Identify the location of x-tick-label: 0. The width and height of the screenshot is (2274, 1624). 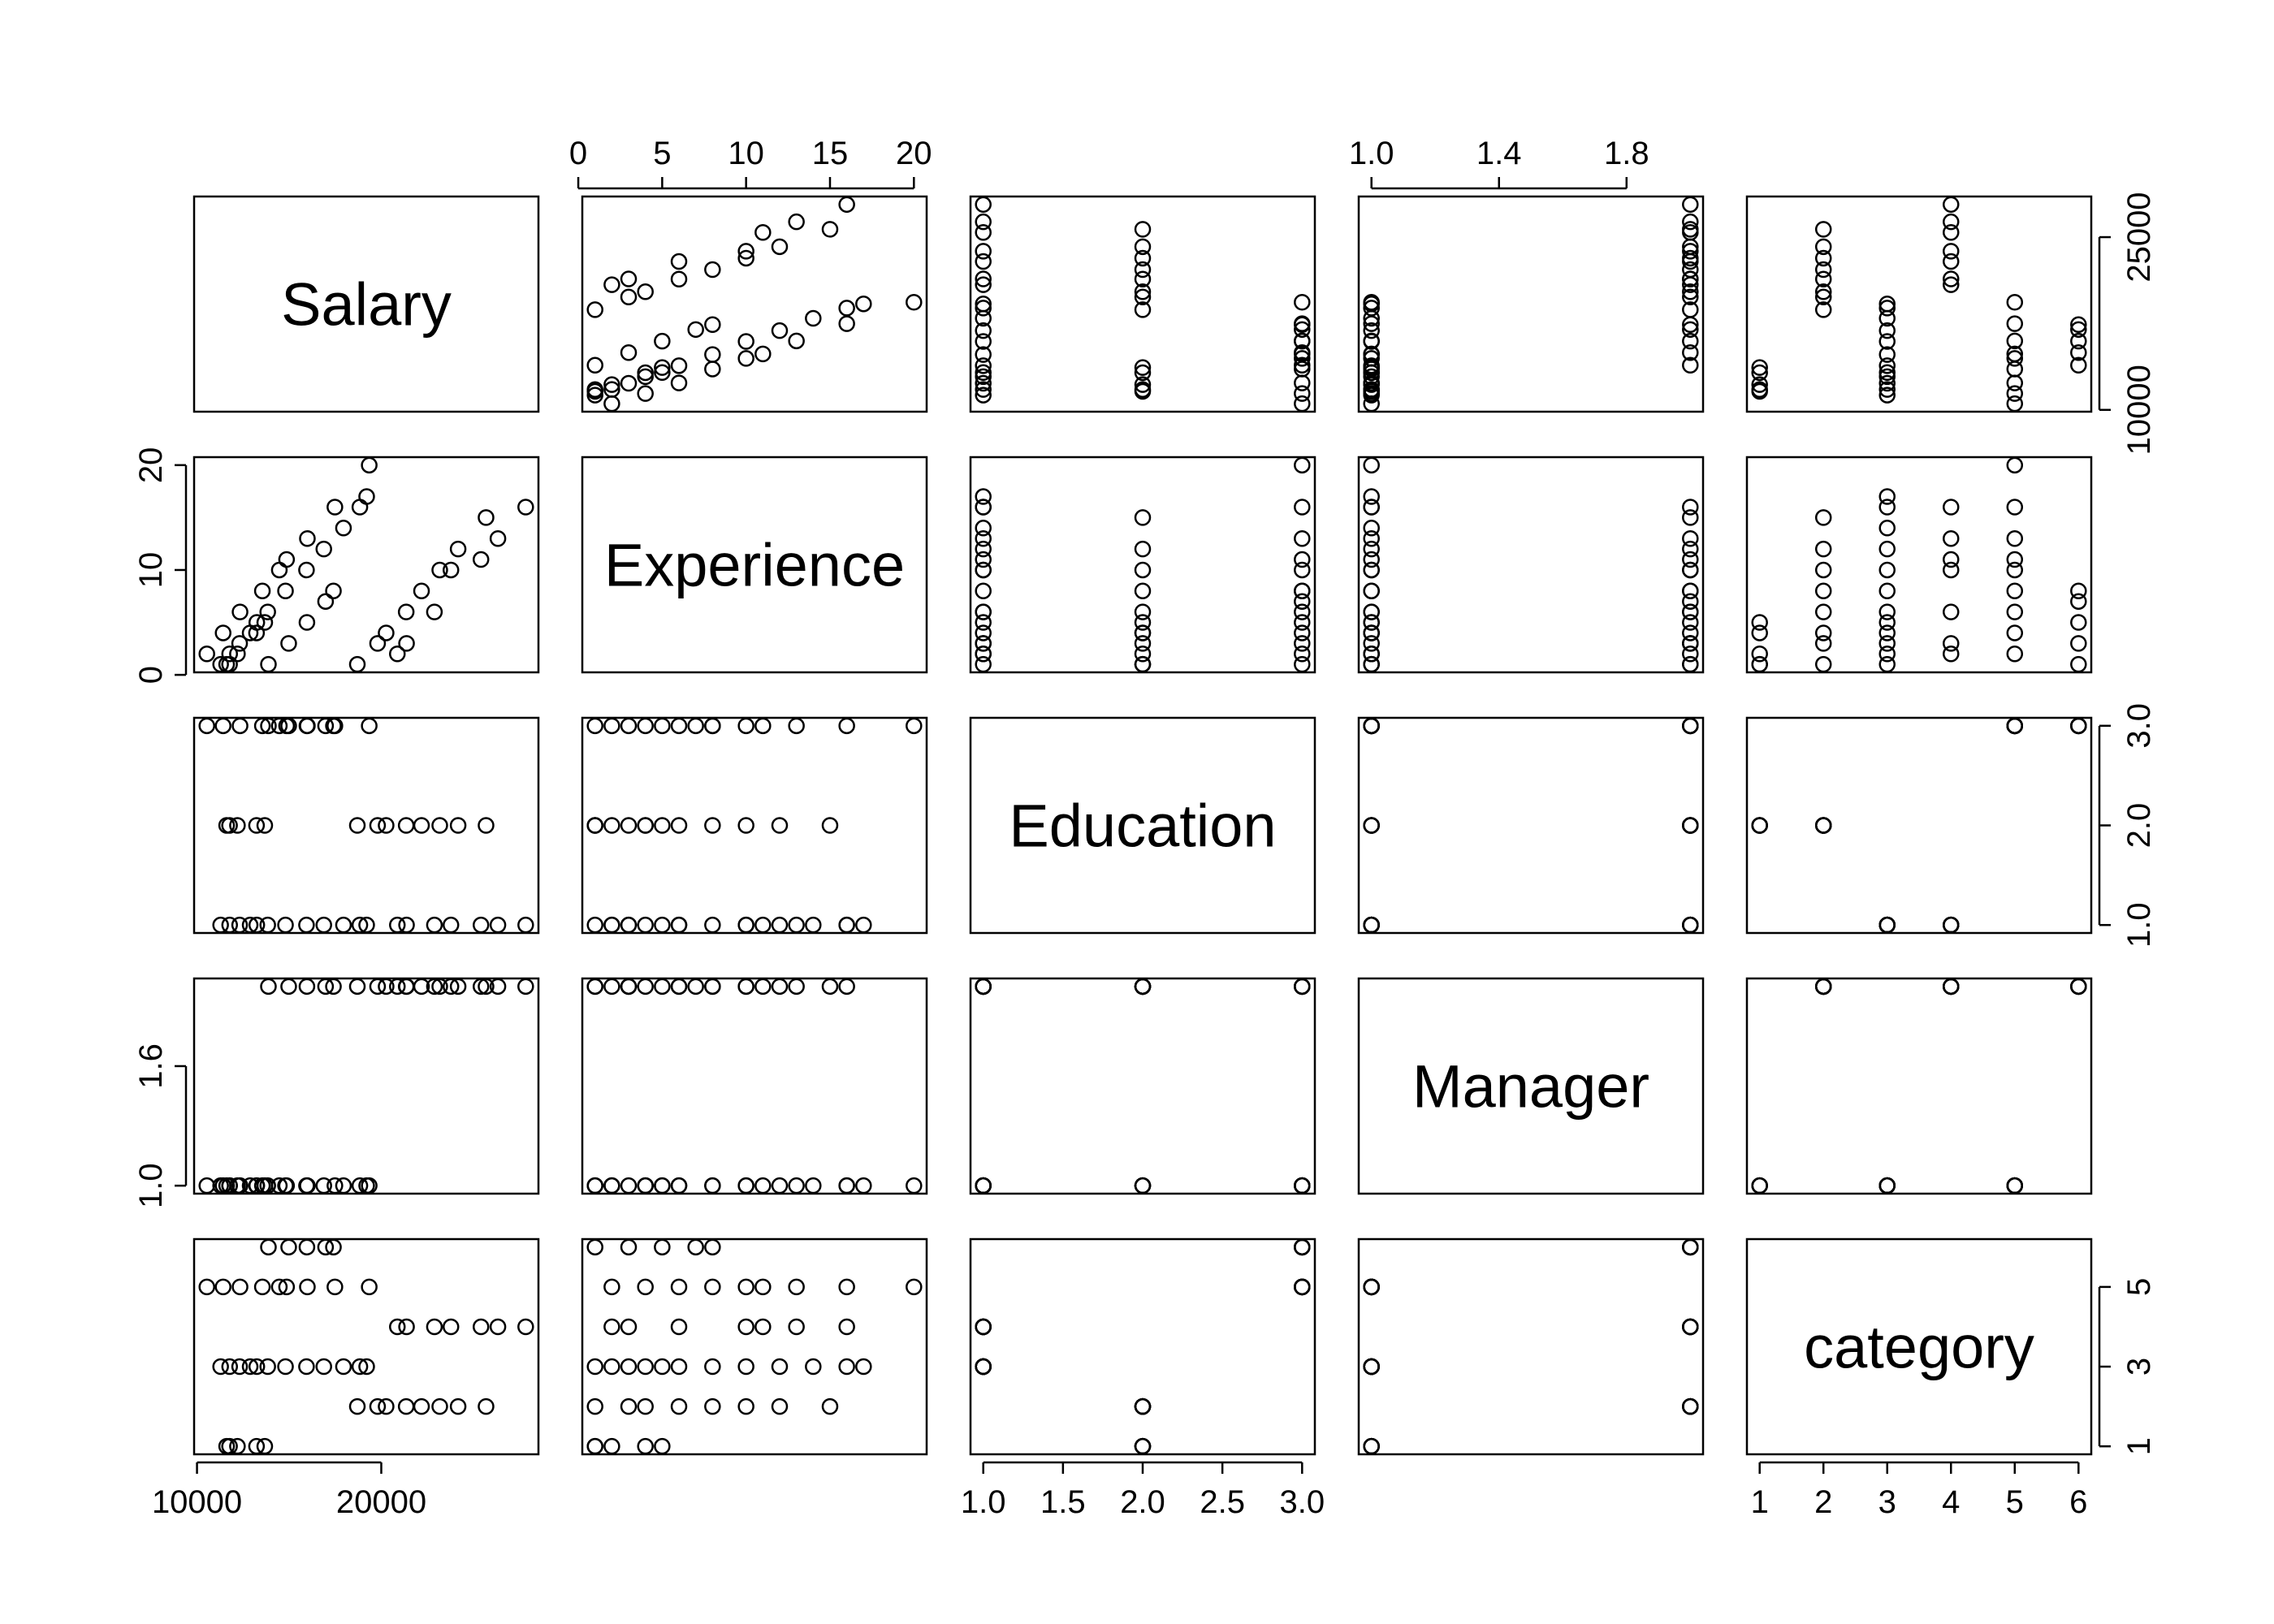
(578, 153).